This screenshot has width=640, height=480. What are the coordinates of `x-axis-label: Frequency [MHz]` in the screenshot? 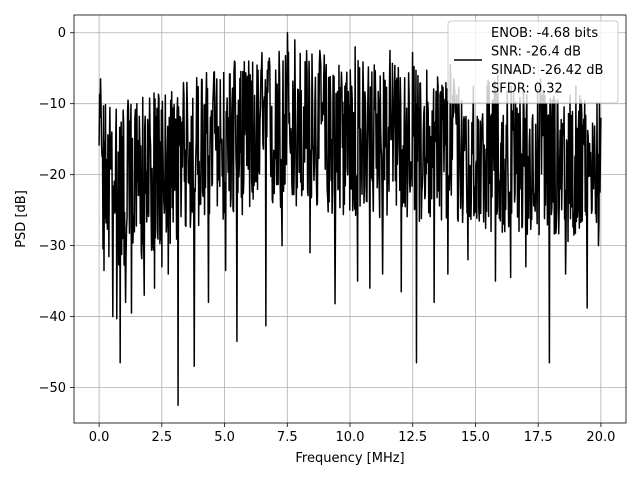 It's located at (349, 458).